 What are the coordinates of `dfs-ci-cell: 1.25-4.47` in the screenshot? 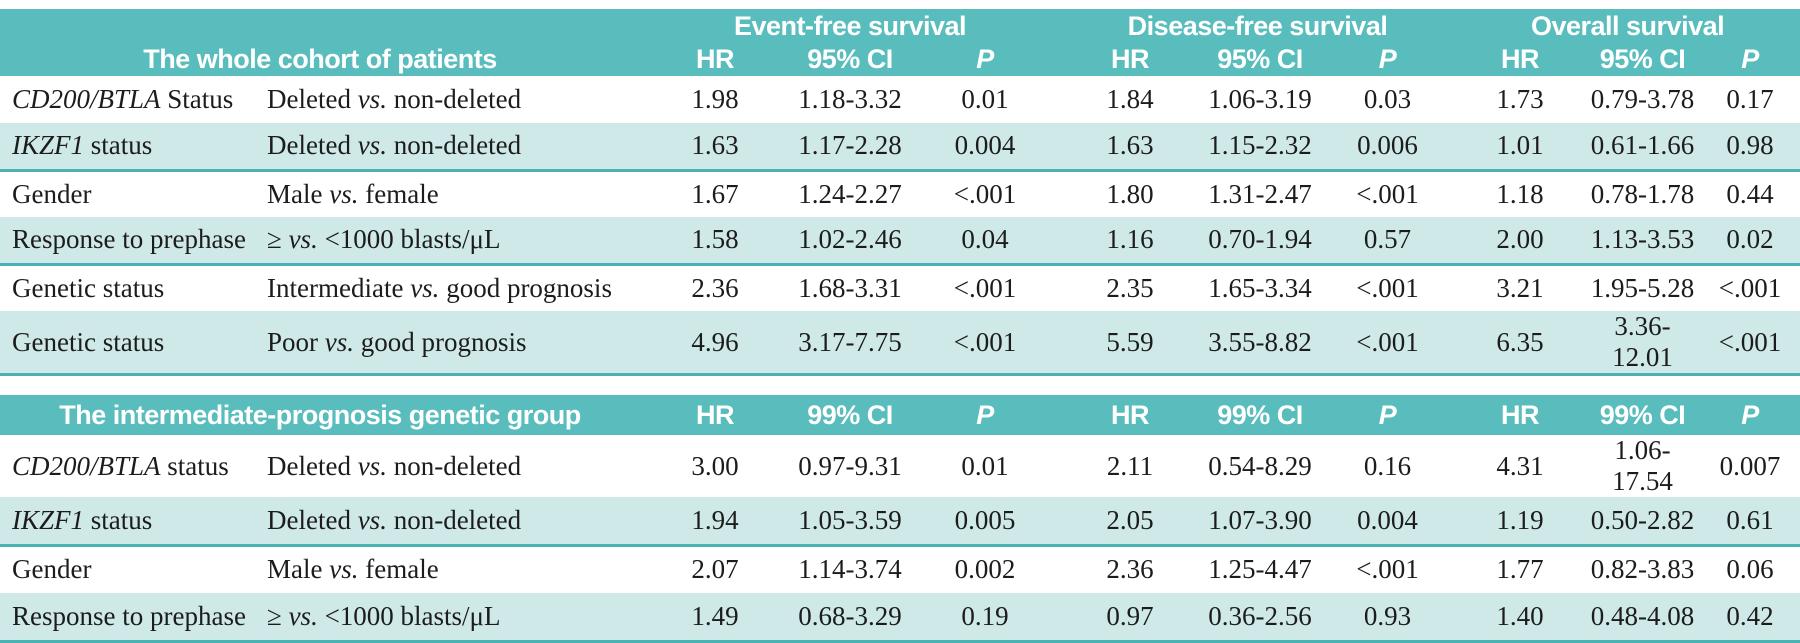 It's located at (1260, 569).